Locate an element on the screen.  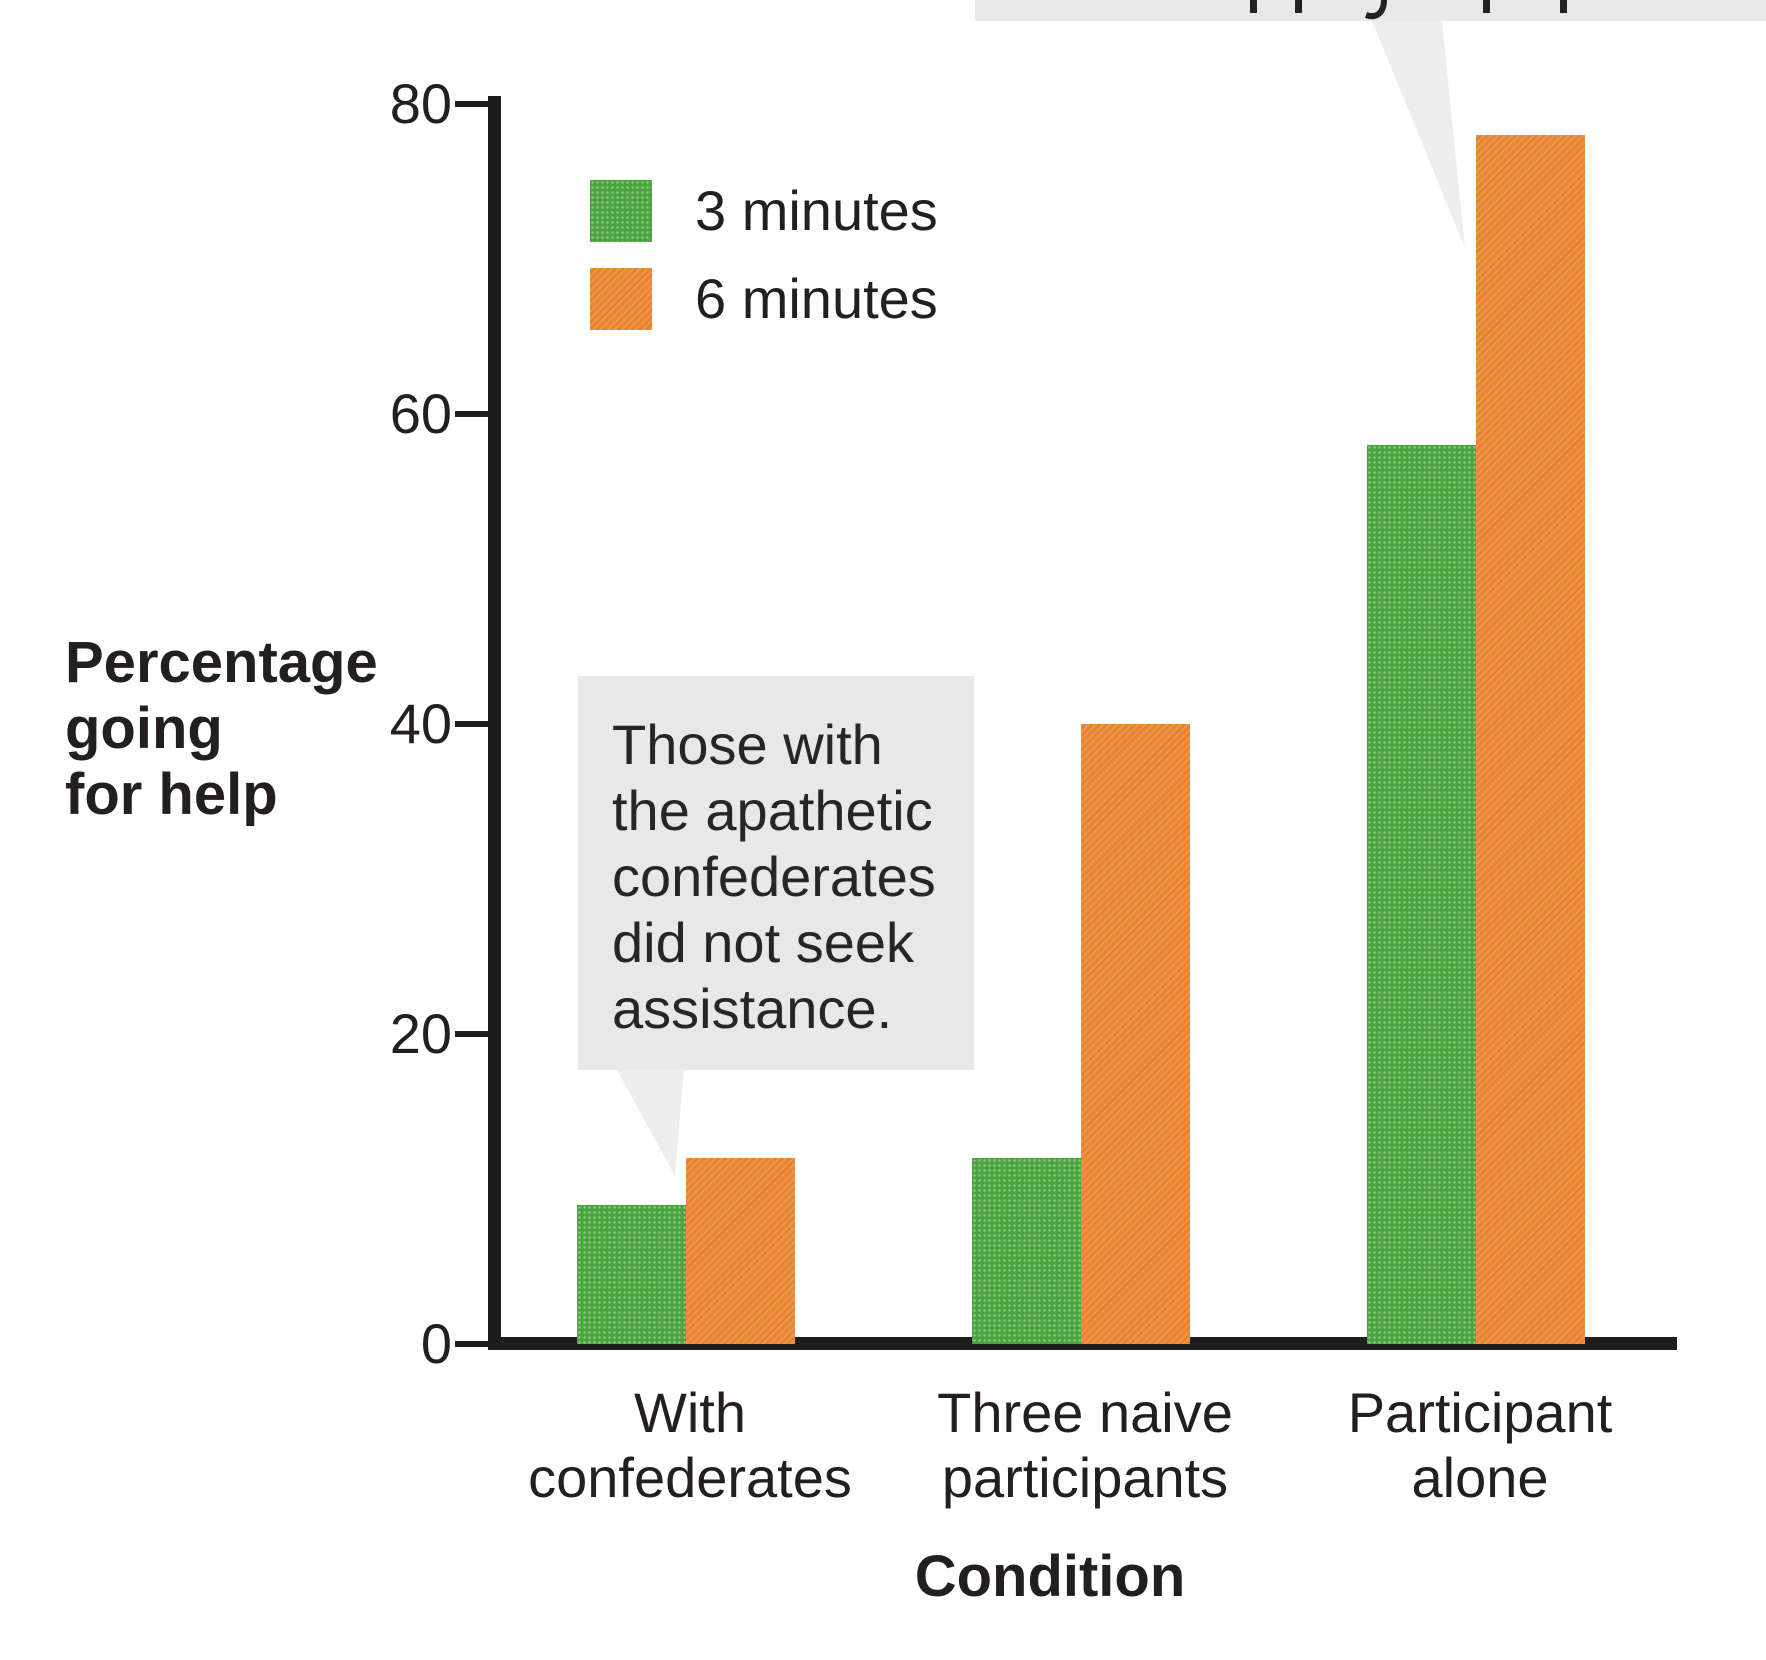
legend-swatch-6-minutes is located at coordinates (621, 299).